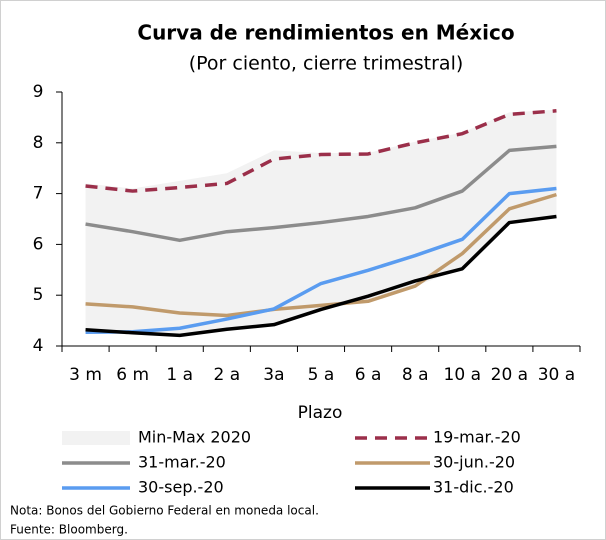  I want to click on x-tick-label: 3 m, so click(85, 375).